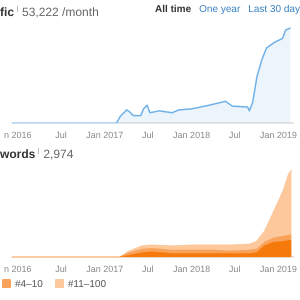 This screenshot has width=300, height=300. I want to click on chart-title: words, so click(18, 154).